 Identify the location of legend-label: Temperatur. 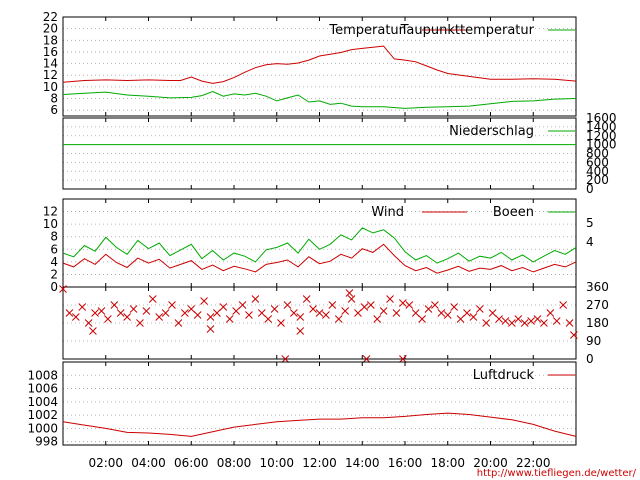
(366, 30).